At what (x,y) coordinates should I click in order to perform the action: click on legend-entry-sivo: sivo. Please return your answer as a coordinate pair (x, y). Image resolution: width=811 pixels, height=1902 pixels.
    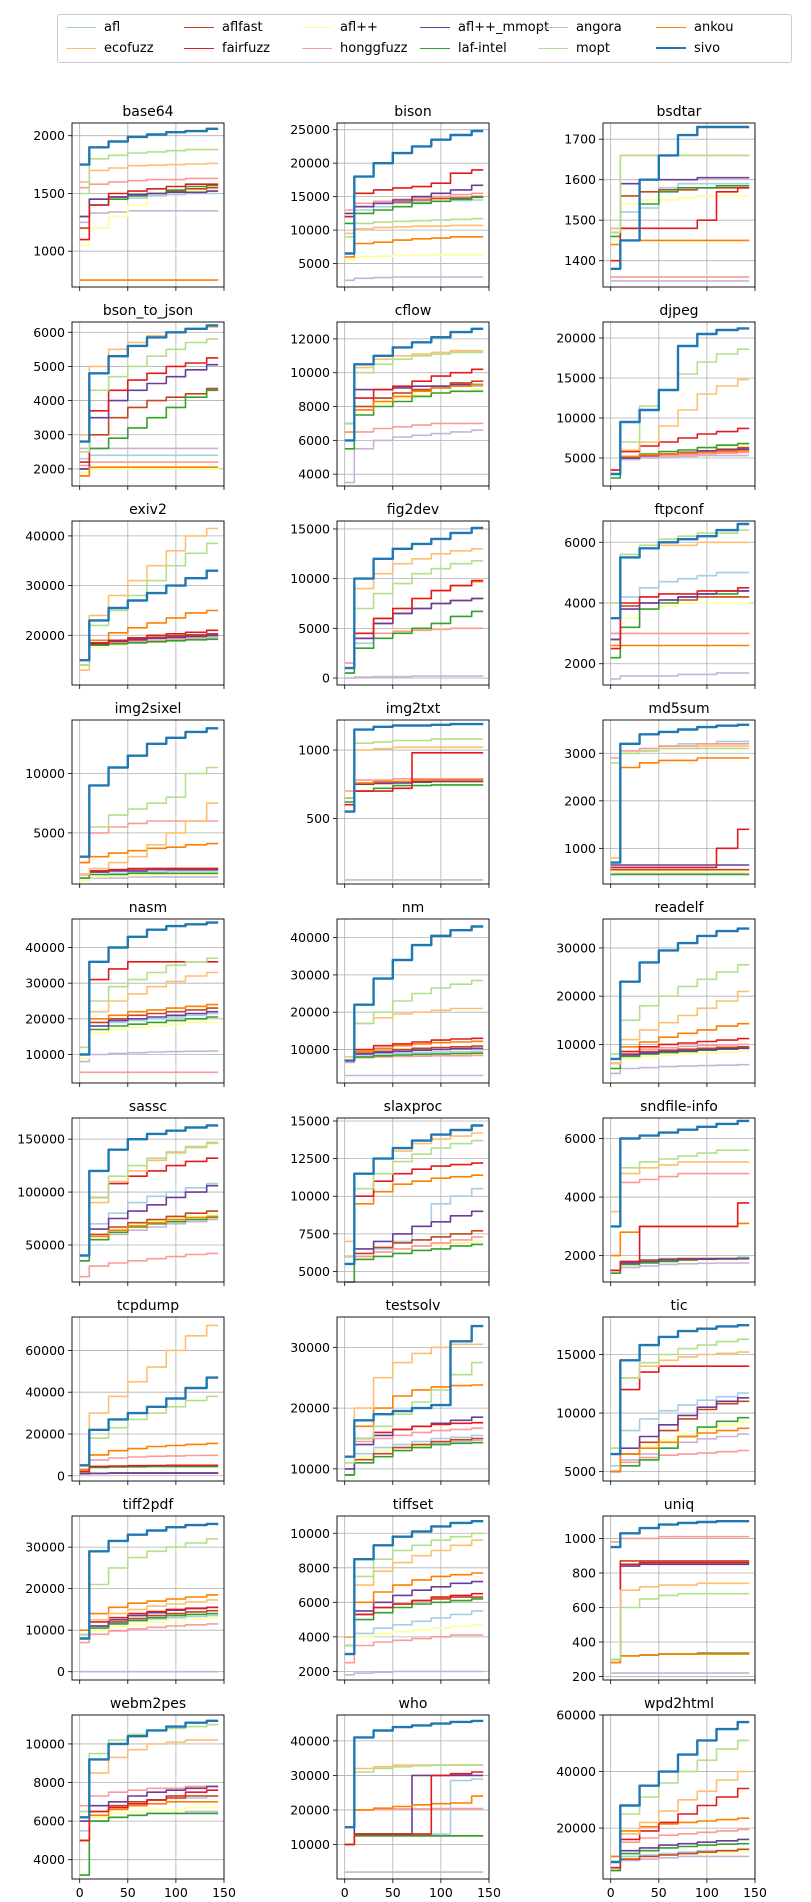
    Looking at the image, I should click on (688, 48).